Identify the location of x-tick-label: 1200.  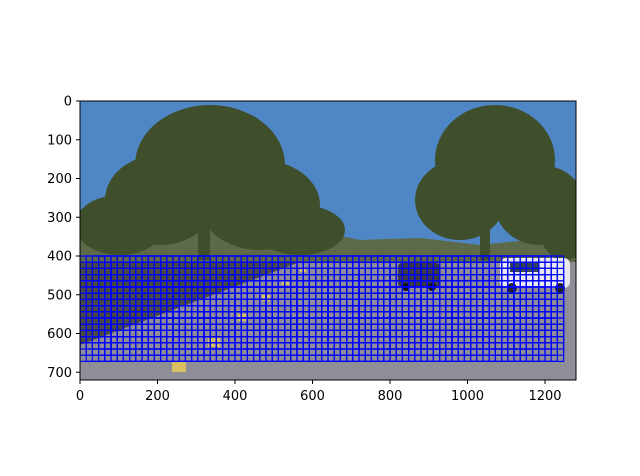
(544, 396).